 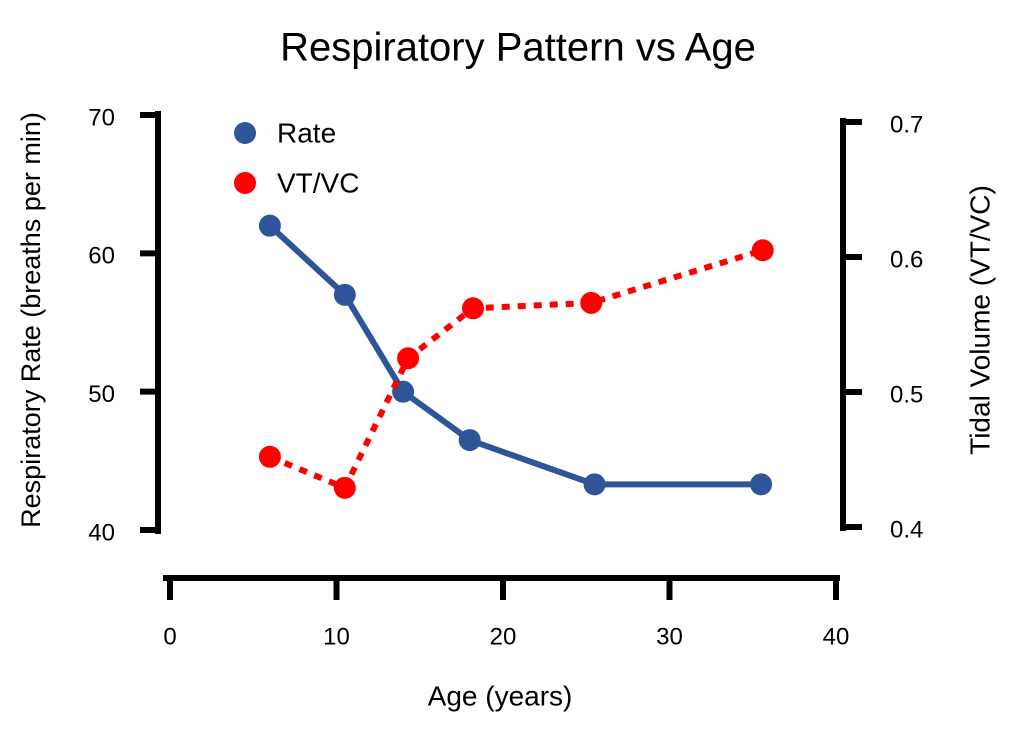 I want to click on legend-label: Rate, so click(x=306, y=132).